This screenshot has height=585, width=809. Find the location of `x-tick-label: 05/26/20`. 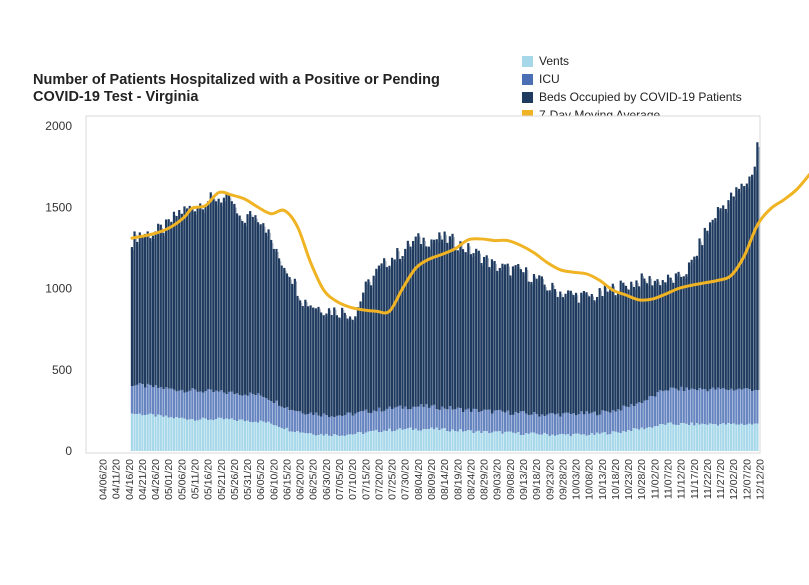

x-tick-label: 05/26/20 is located at coordinates (235, 479).